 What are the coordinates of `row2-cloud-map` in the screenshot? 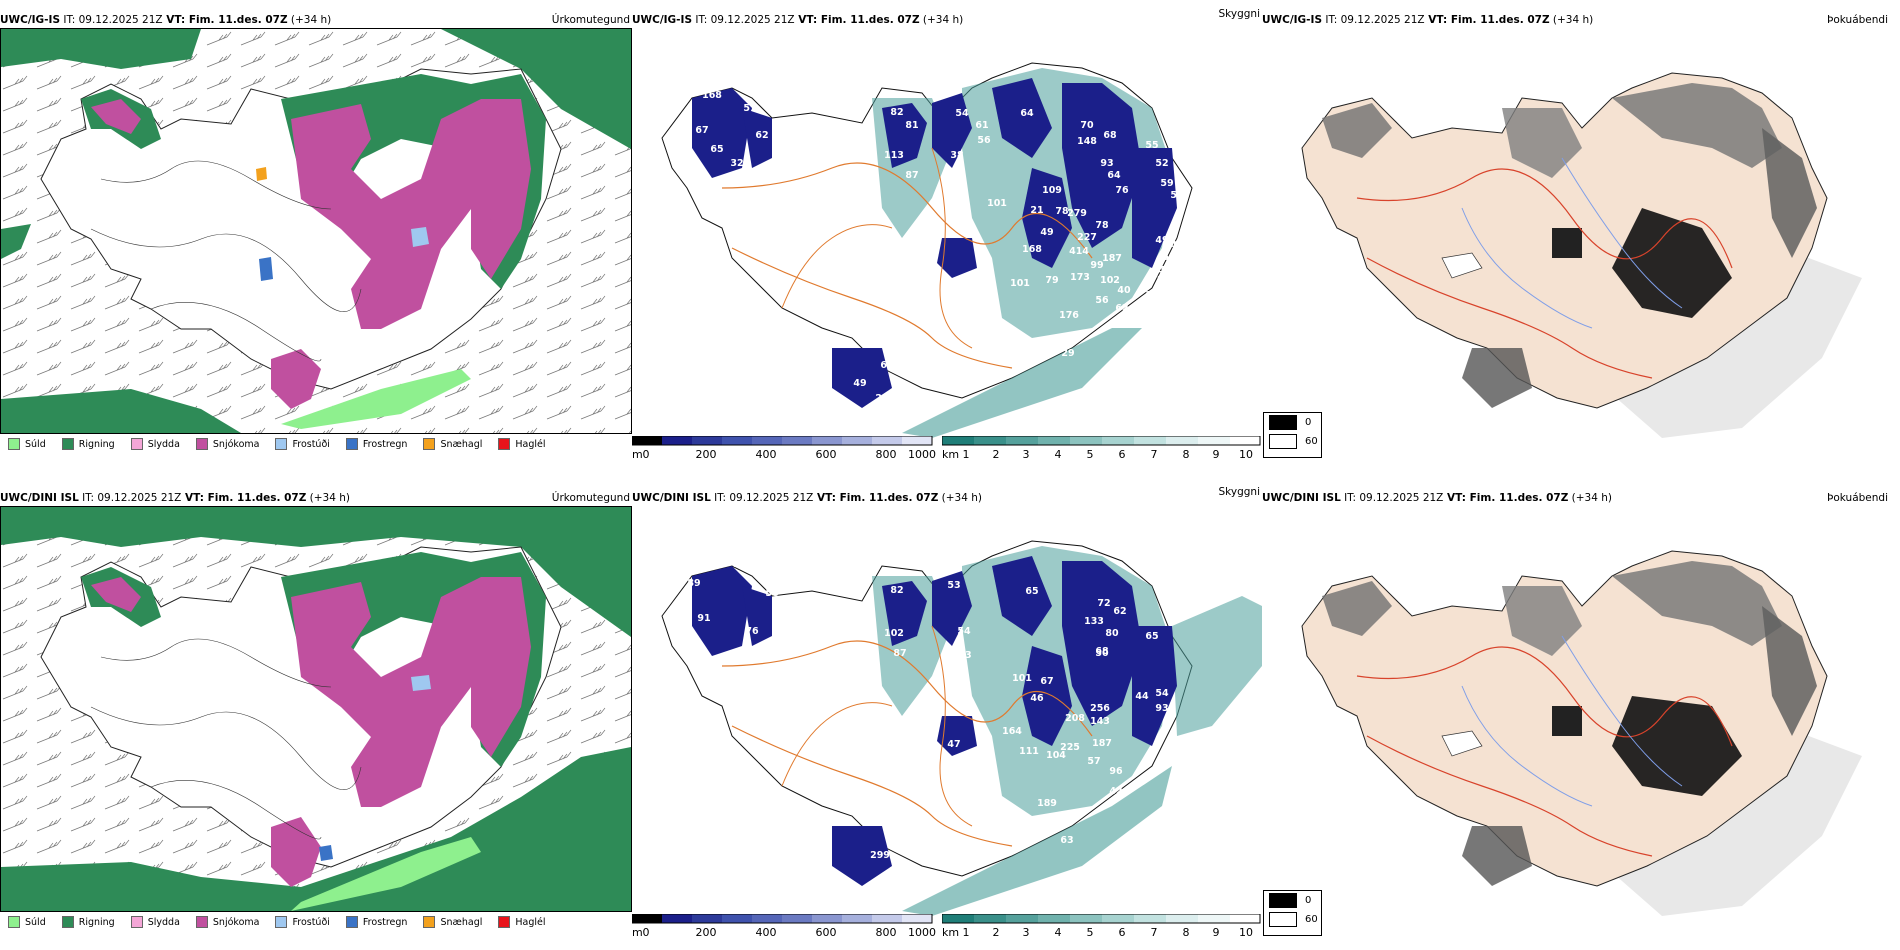 It's located at (1567, 716).